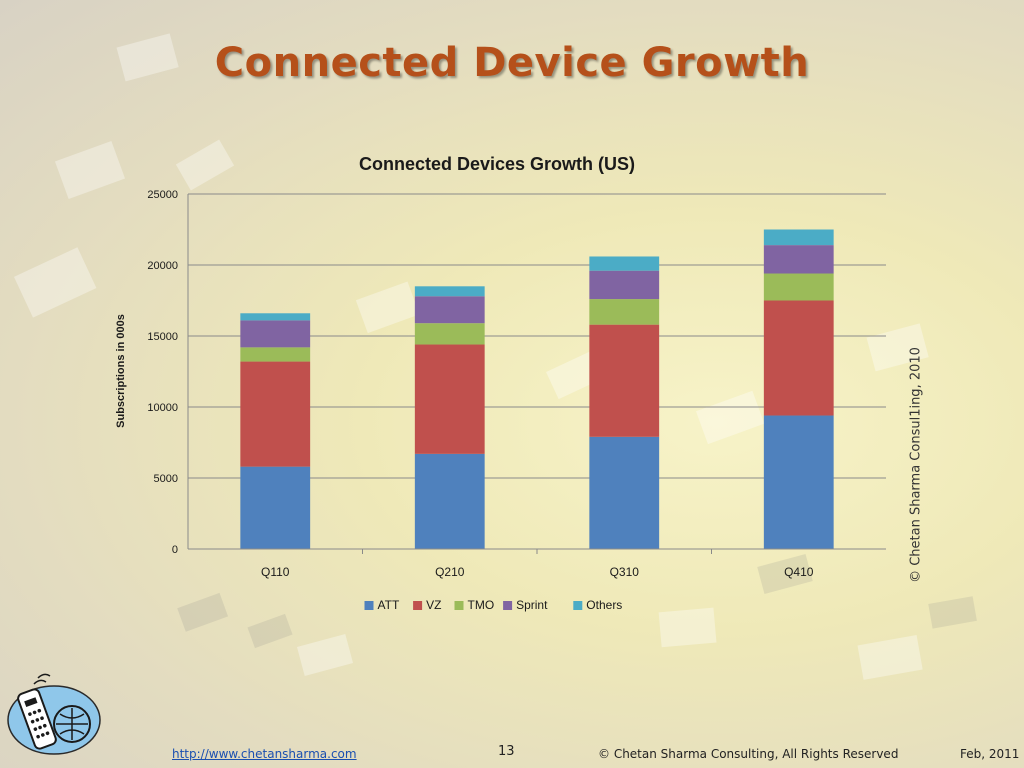 This screenshot has width=1024, height=768. I want to click on legend-label-tmo: TMO, so click(481, 605).